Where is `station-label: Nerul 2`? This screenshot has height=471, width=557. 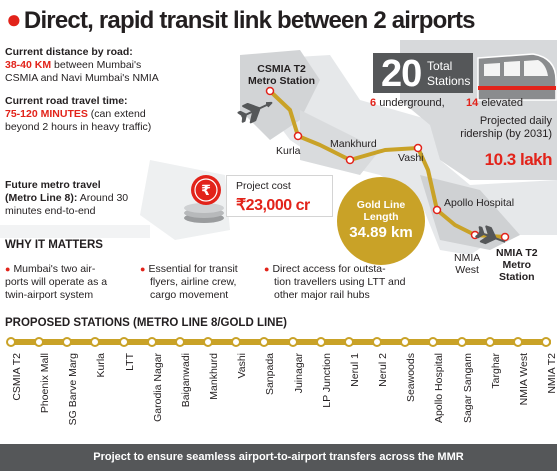
station-label: Nerul 2 is located at coordinates (383, 370).